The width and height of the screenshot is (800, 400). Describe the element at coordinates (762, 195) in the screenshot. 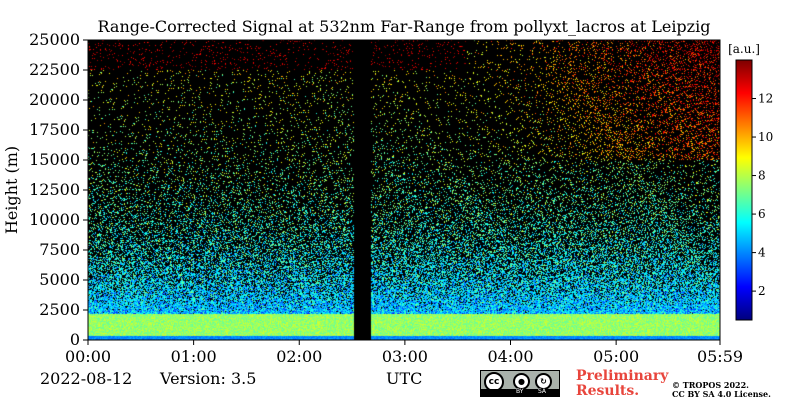

I see `colorbar-ticks: 2 4 6 8 10 12` at that location.